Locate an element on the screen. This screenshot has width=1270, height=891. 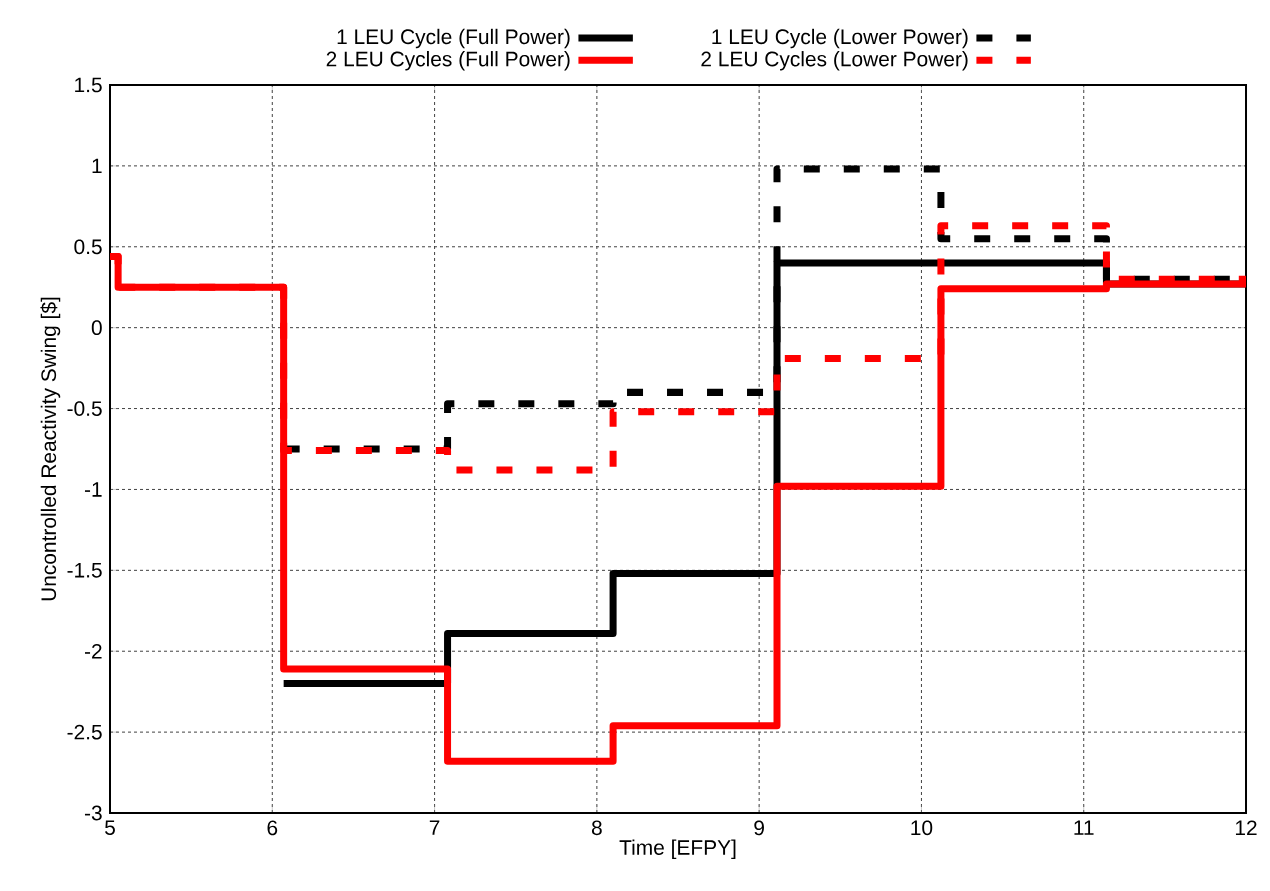
x-tick-label: 12 is located at coordinates (1246, 827).